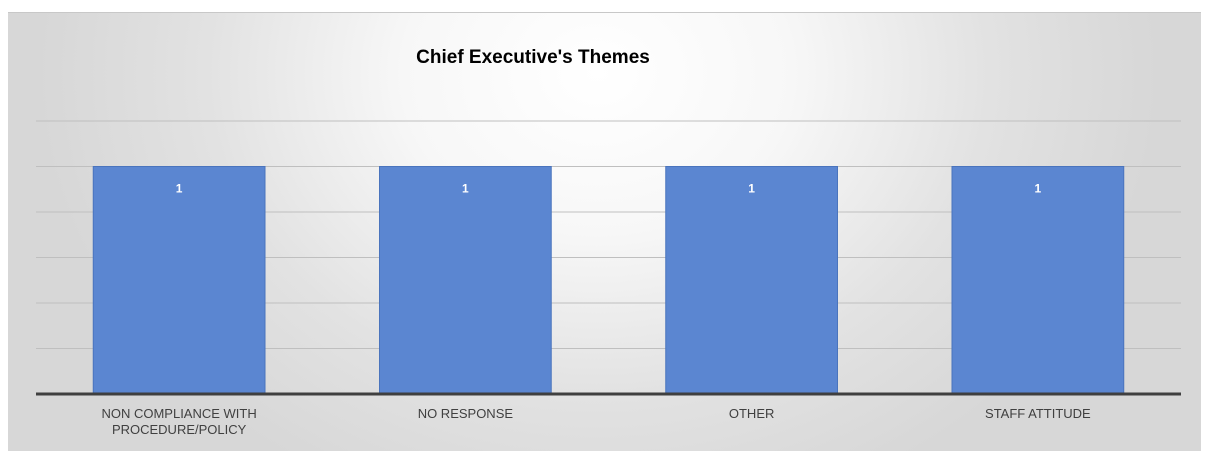  I want to click on x-tick-label-line: OTHER, so click(752, 413).